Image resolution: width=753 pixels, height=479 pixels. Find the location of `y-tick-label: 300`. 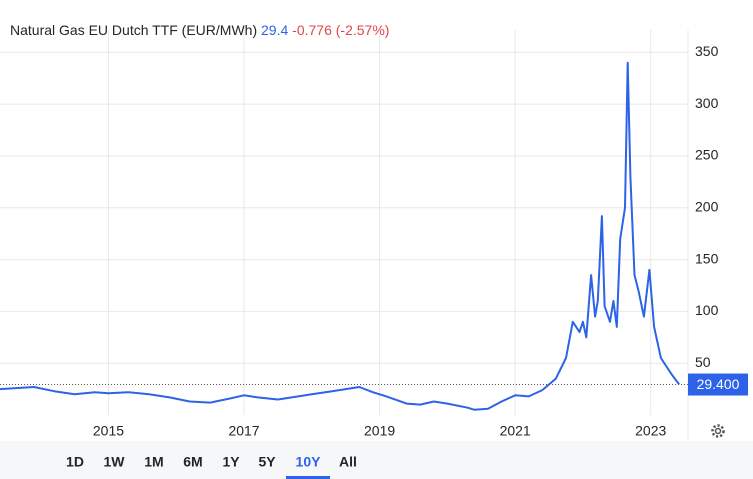

y-tick-label: 300 is located at coordinates (707, 103).